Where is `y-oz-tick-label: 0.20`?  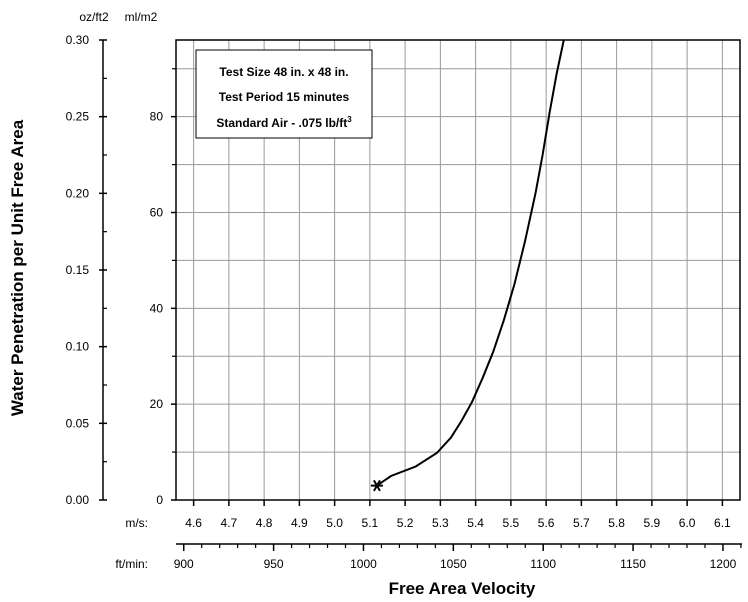 y-oz-tick-label: 0.20 is located at coordinates (78, 193).